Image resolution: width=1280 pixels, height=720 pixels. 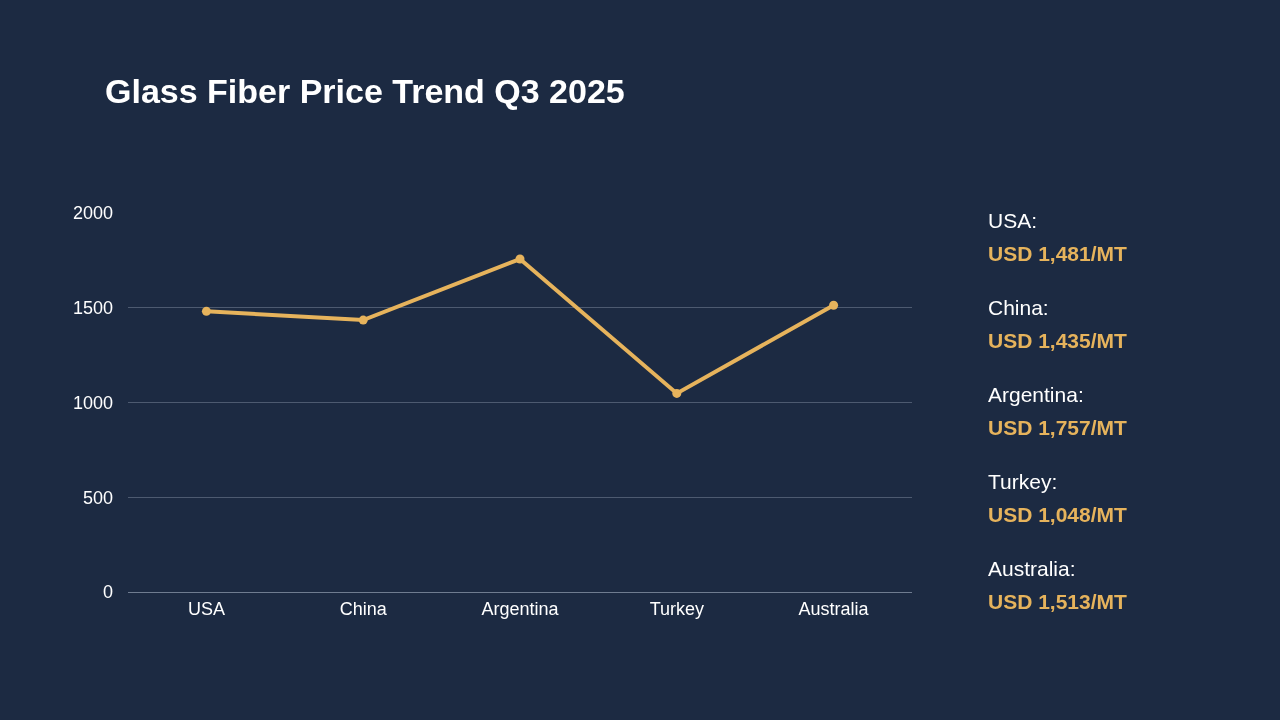 What do you see at coordinates (1032, 568) in the screenshot?
I see `text: Australia:` at bounding box center [1032, 568].